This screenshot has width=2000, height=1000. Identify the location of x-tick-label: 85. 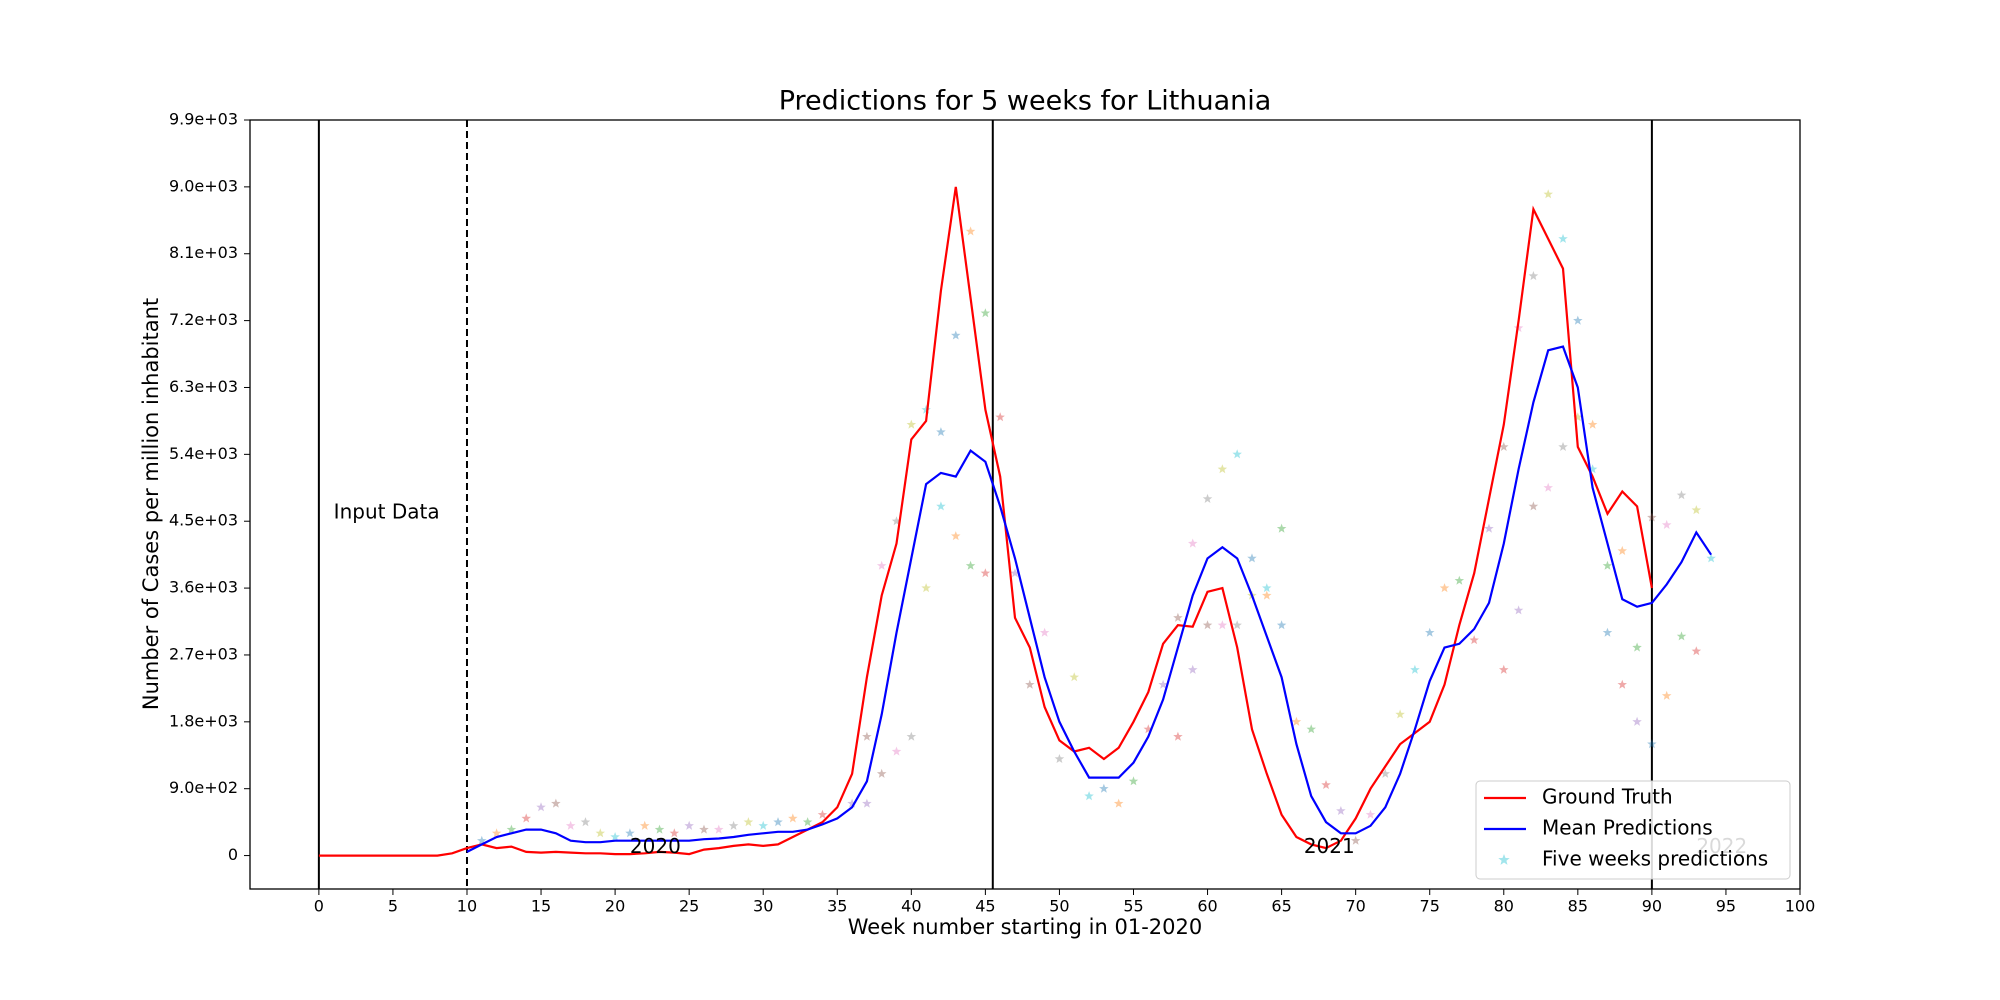
(1578, 906).